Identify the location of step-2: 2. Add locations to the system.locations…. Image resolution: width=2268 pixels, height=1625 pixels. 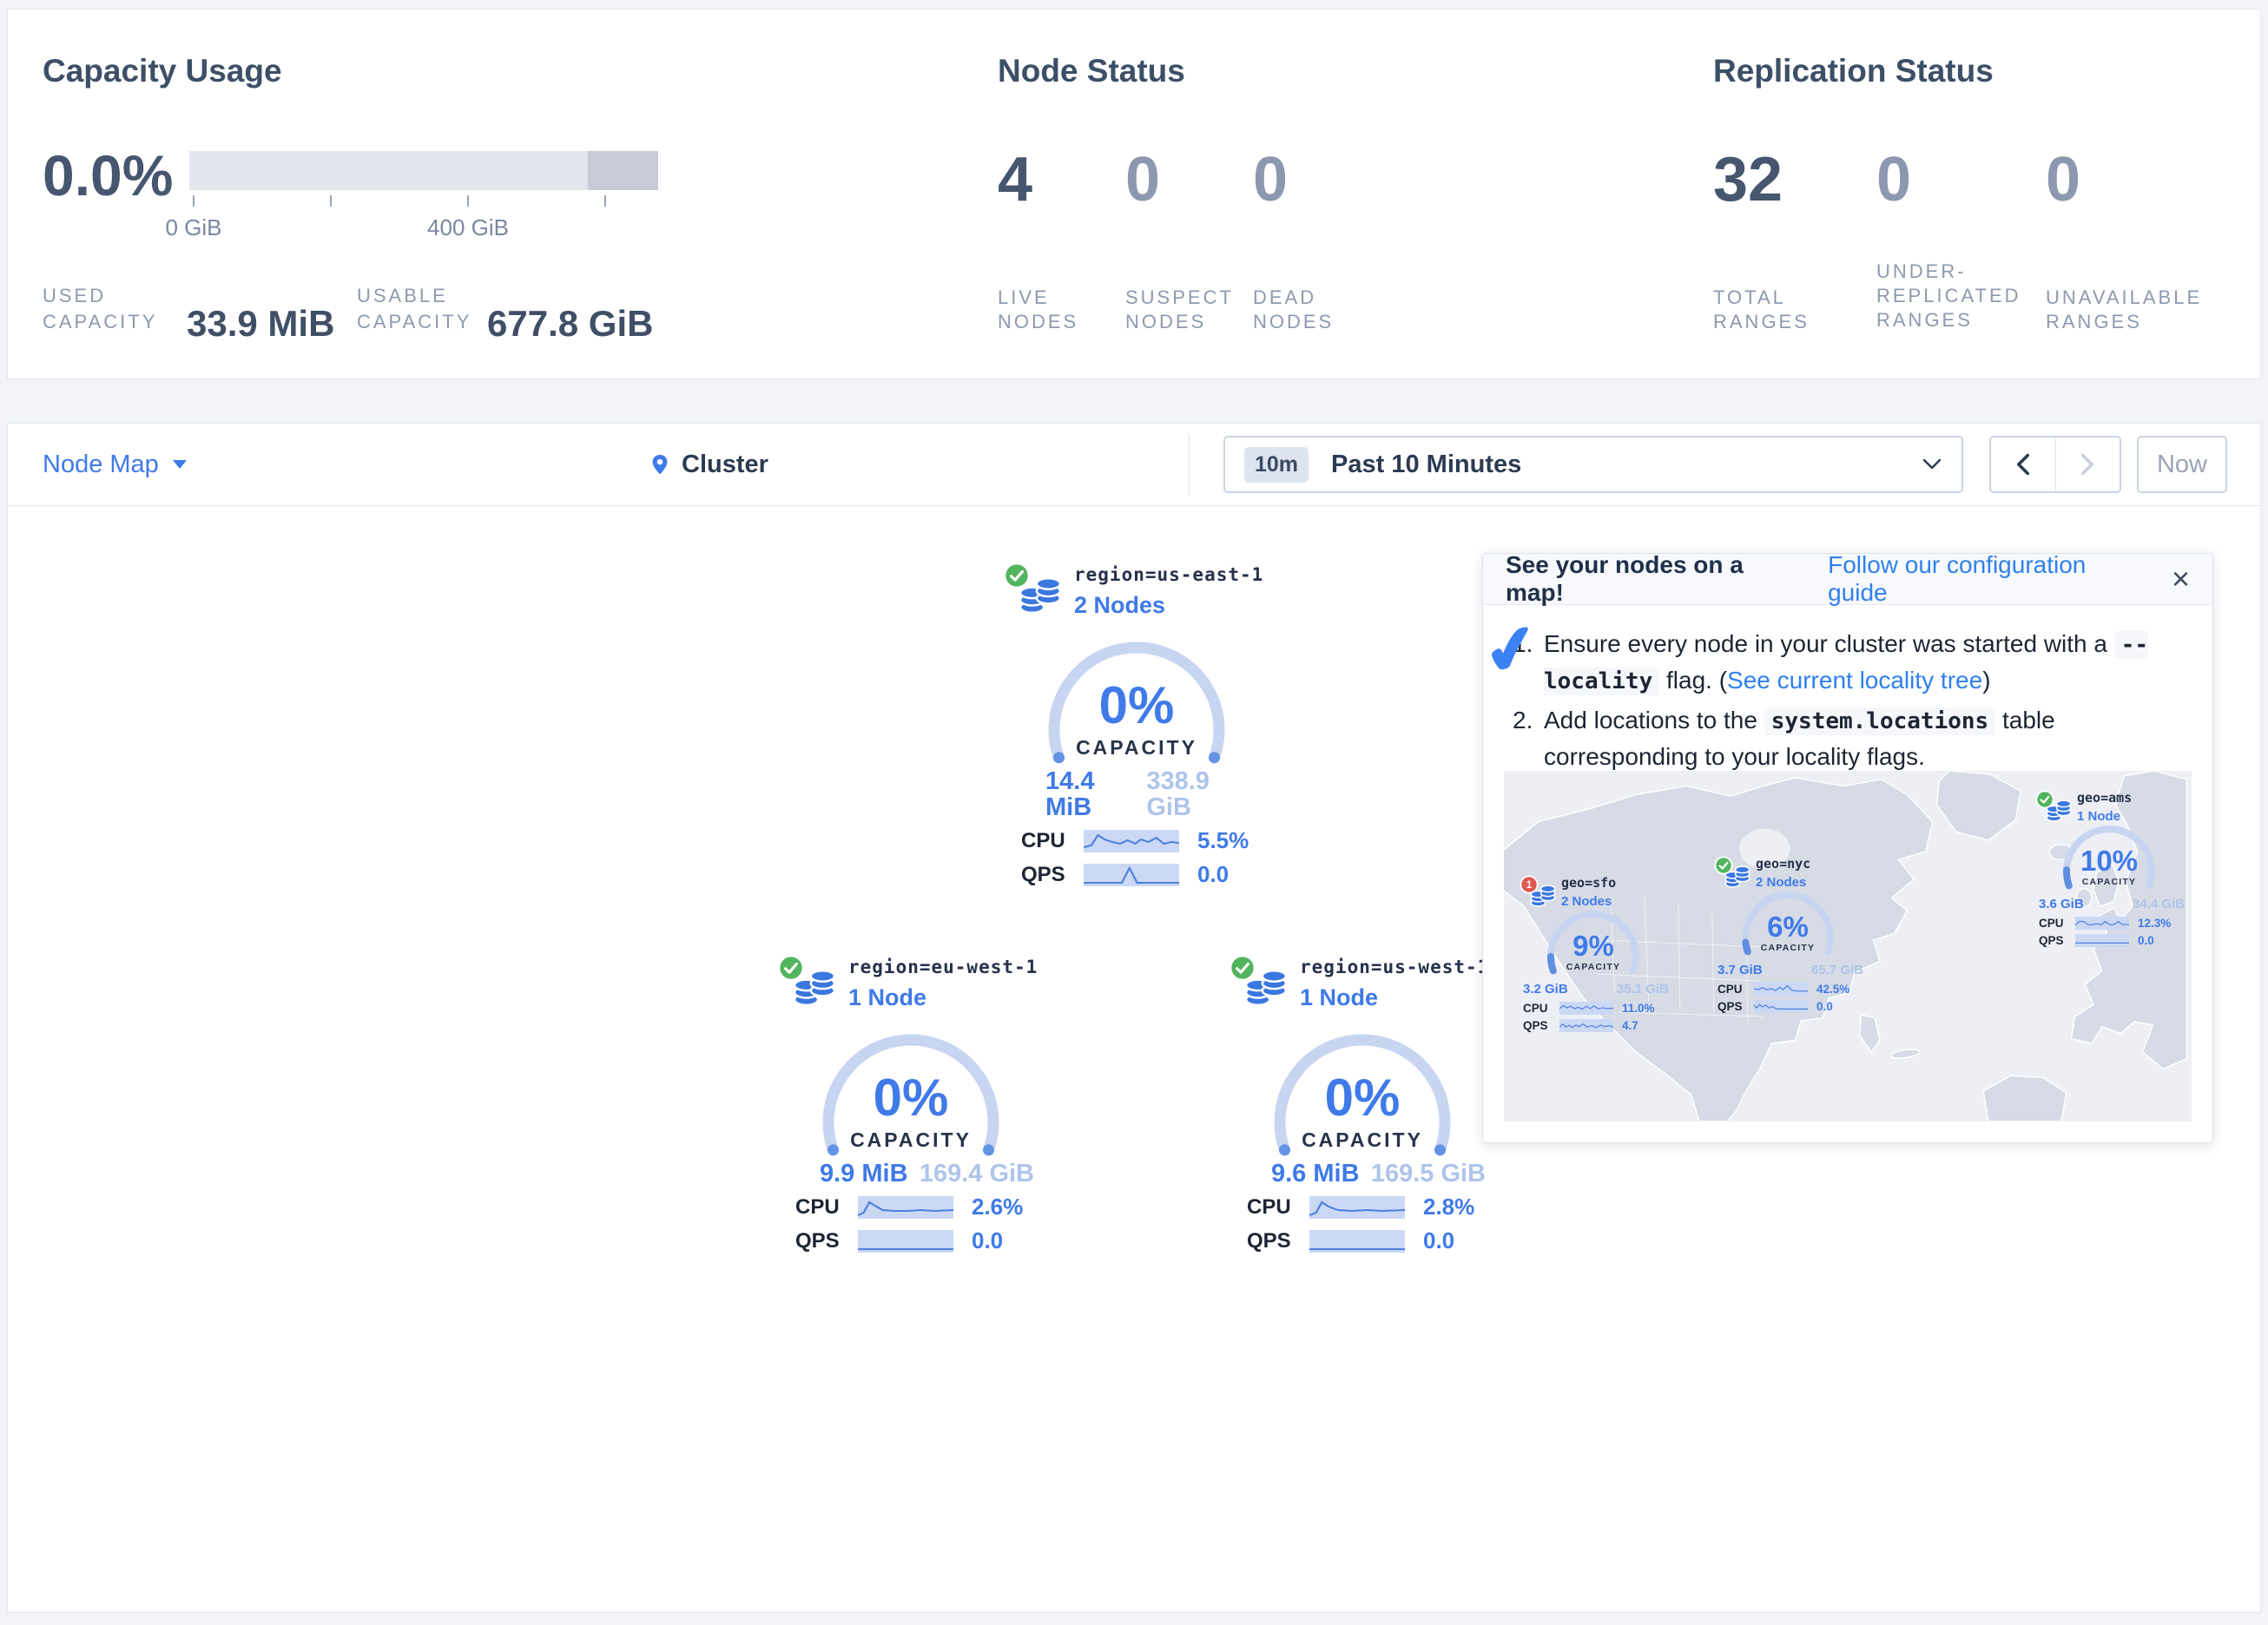
(1847, 738).